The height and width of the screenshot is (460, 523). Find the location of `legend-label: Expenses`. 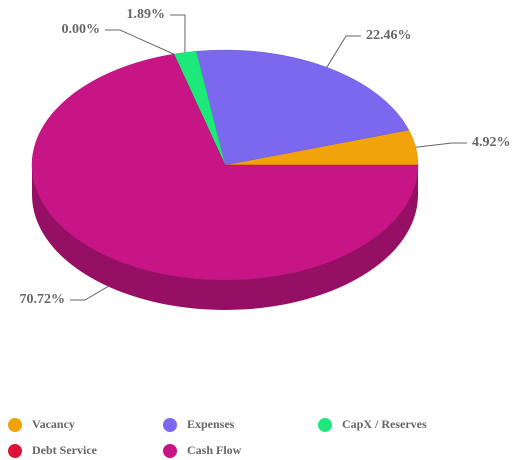

legend-label: Expenses is located at coordinates (211, 424).